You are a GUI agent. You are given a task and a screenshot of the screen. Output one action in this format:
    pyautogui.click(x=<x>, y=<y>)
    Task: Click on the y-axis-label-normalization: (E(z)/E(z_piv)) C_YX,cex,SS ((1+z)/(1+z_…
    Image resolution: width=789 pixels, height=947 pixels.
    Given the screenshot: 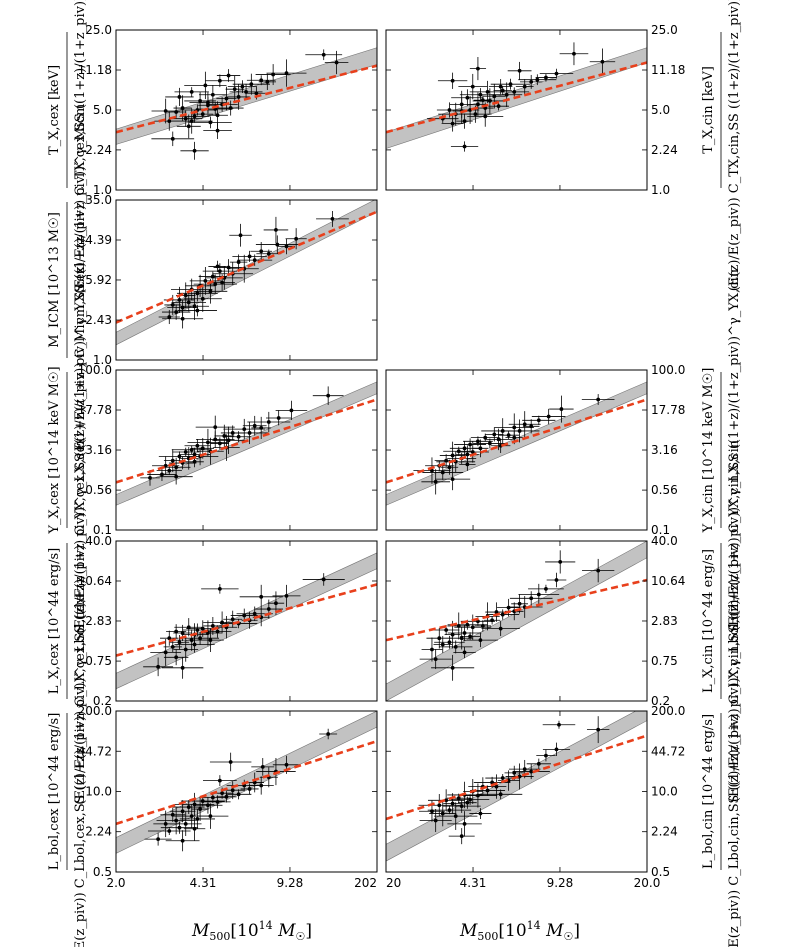 What is the action you would take?
    pyautogui.click(x=80, y=450)
    